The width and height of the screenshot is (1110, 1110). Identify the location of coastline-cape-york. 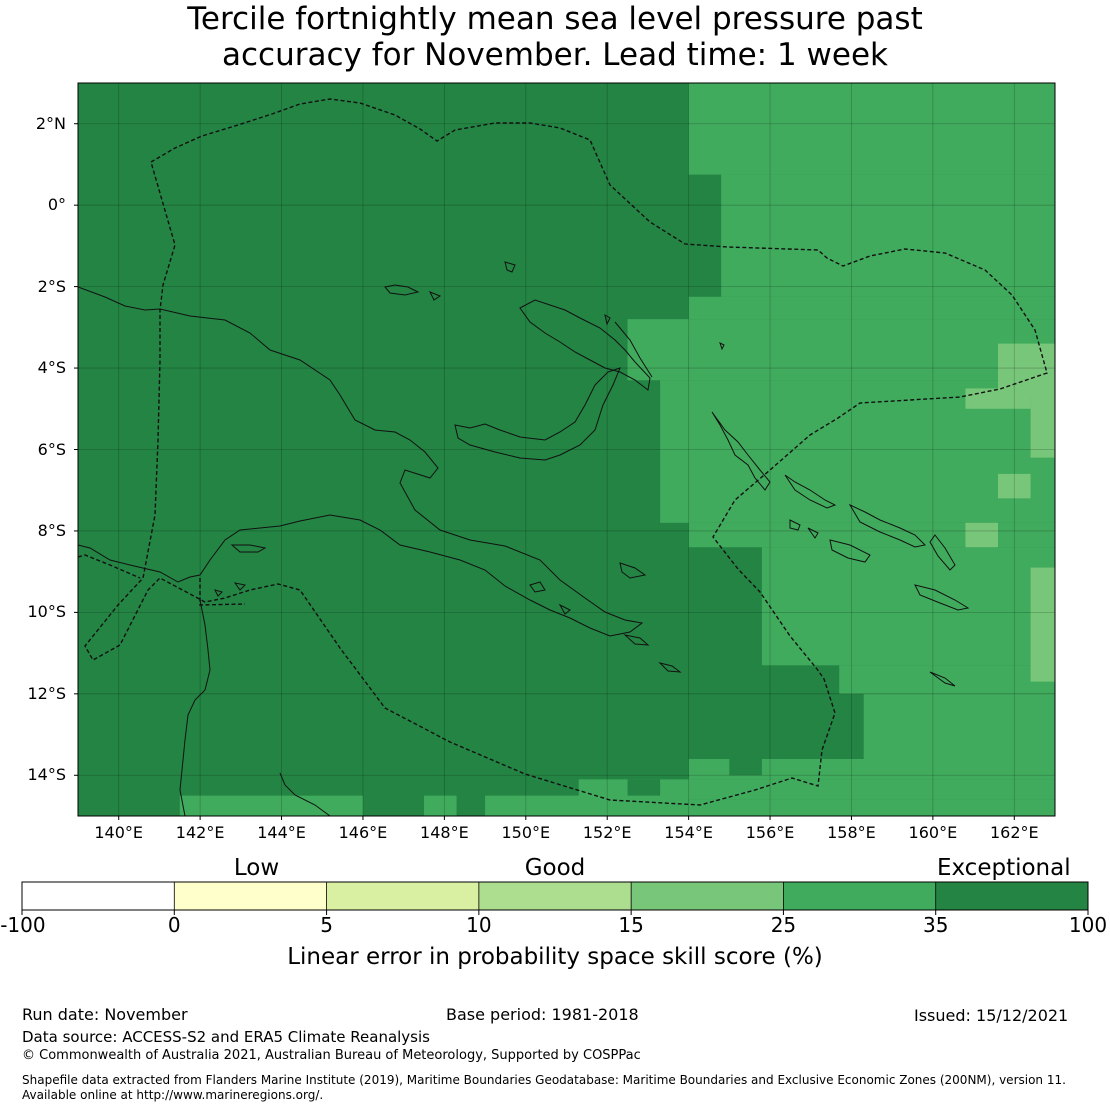
(195, 707).